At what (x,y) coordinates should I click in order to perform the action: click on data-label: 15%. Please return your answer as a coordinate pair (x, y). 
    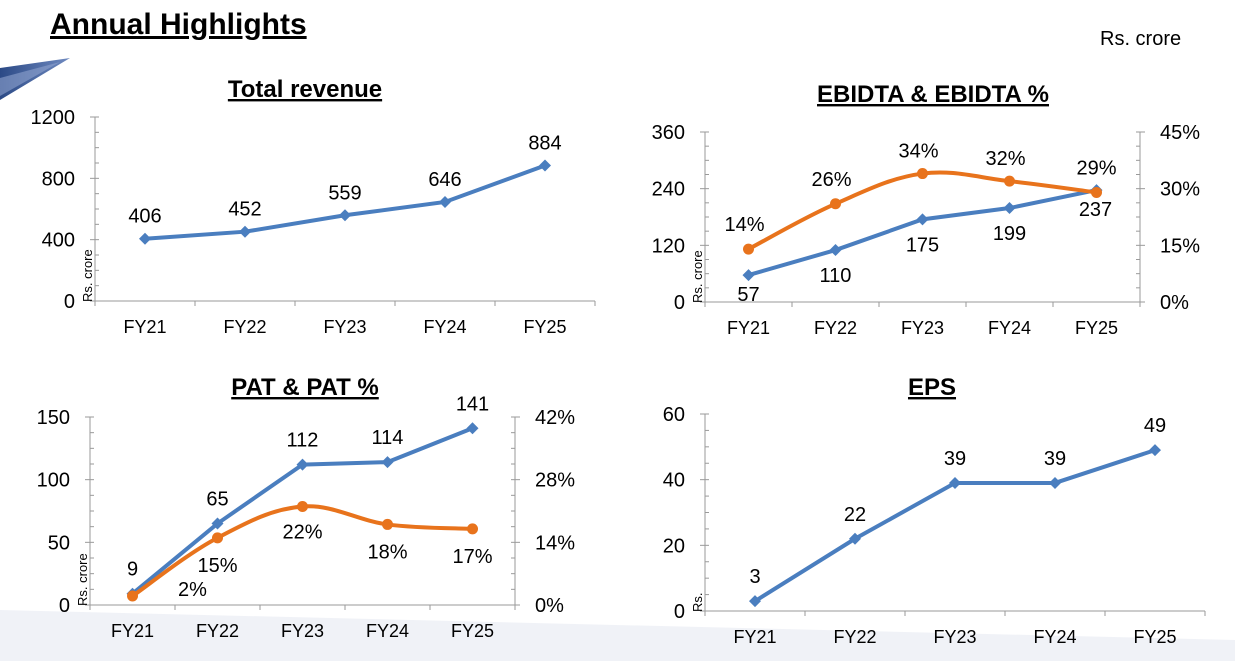
    Looking at the image, I should click on (217, 566).